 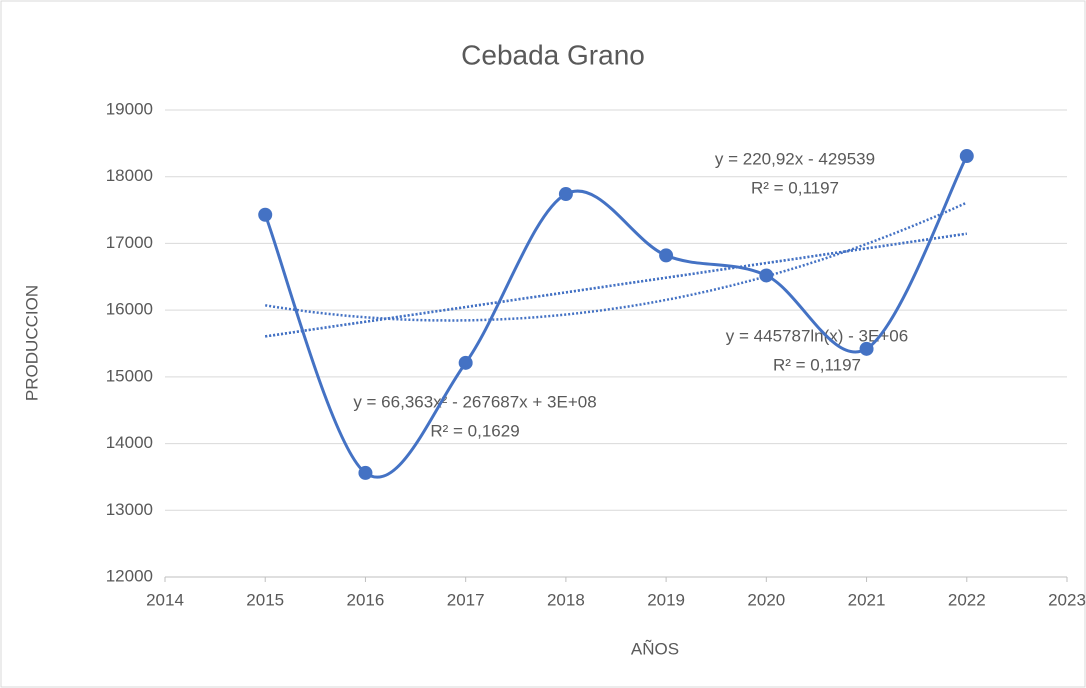 I want to click on y-tick-label: 14000, so click(x=129, y=442).